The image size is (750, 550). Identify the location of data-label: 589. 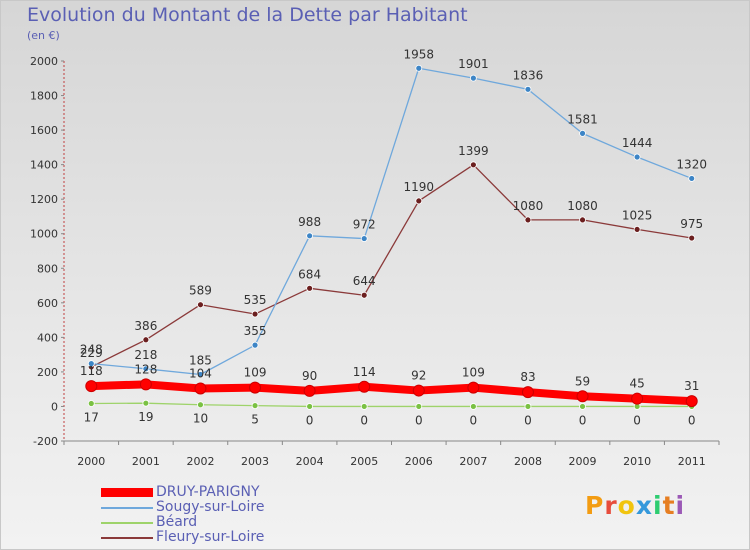
(200, 291).